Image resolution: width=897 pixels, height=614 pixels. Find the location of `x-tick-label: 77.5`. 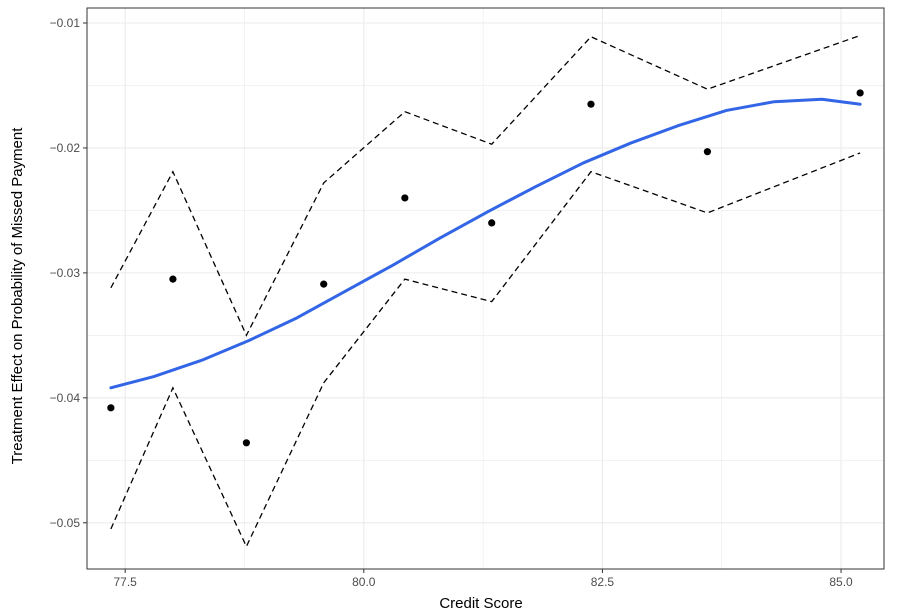

x-tick-label: 77.5 is located at coordinates (125, 582).